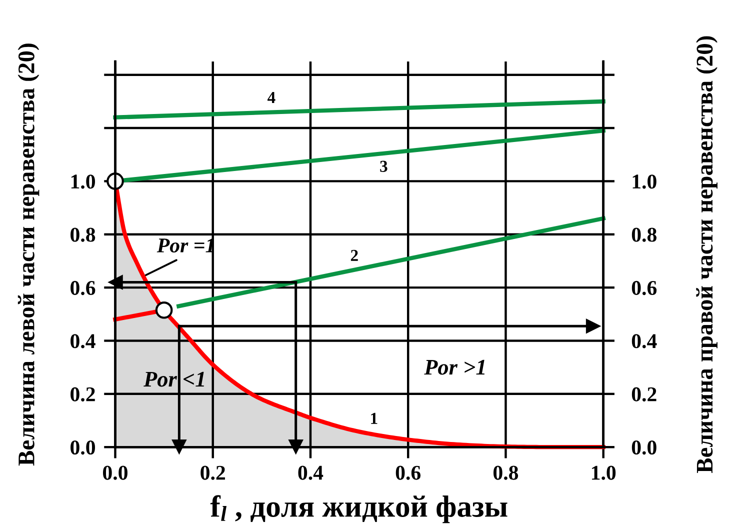  Describe the element at coordinates (644, 181) in the screenshot. I see `y2-tick-label: 1.0` at that location.